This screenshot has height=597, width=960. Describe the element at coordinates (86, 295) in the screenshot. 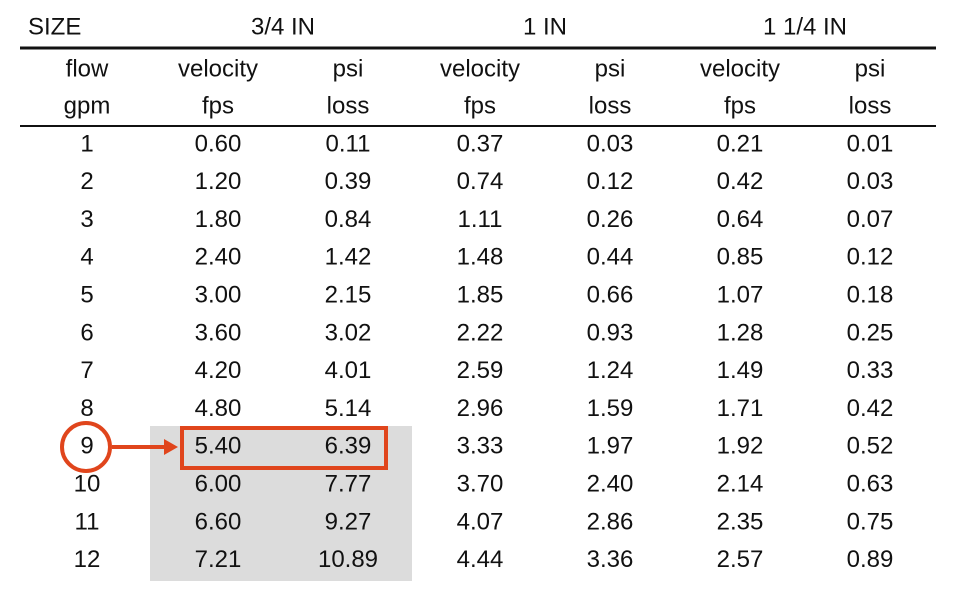

I see `table-cell: 5` at that location.